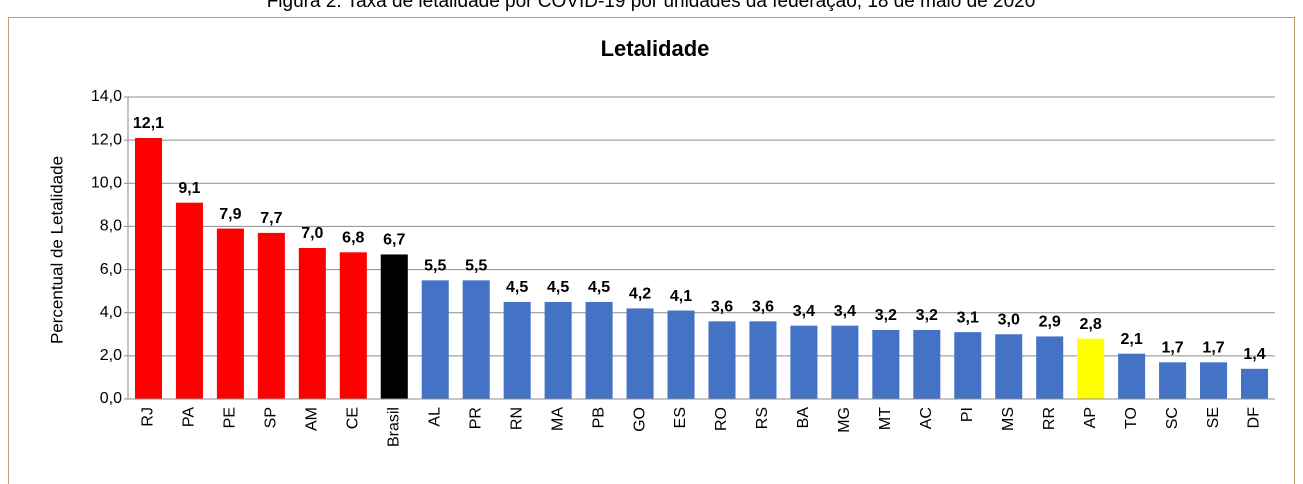 The image size is (1303, 484). I want to click on data-label: 4,1, so click(681, 296).